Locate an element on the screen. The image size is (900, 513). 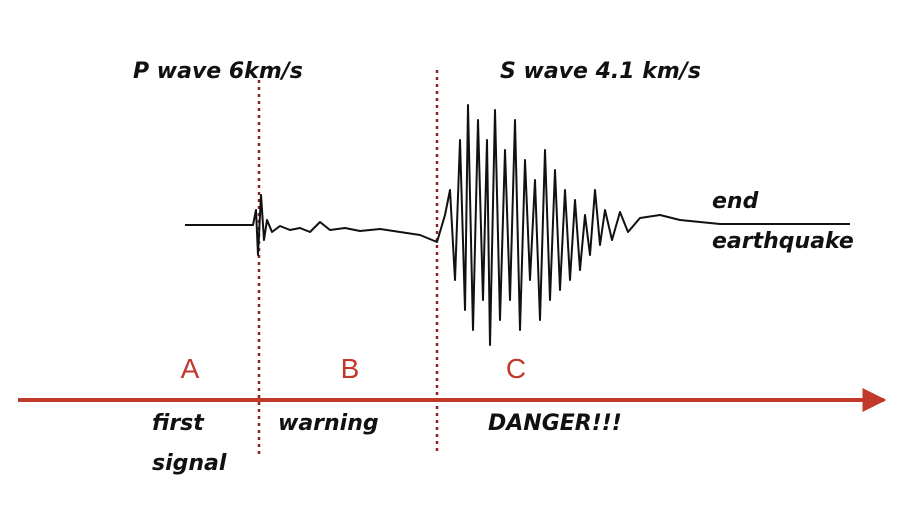
phase-label: signal is located at coordinates (189, 463).